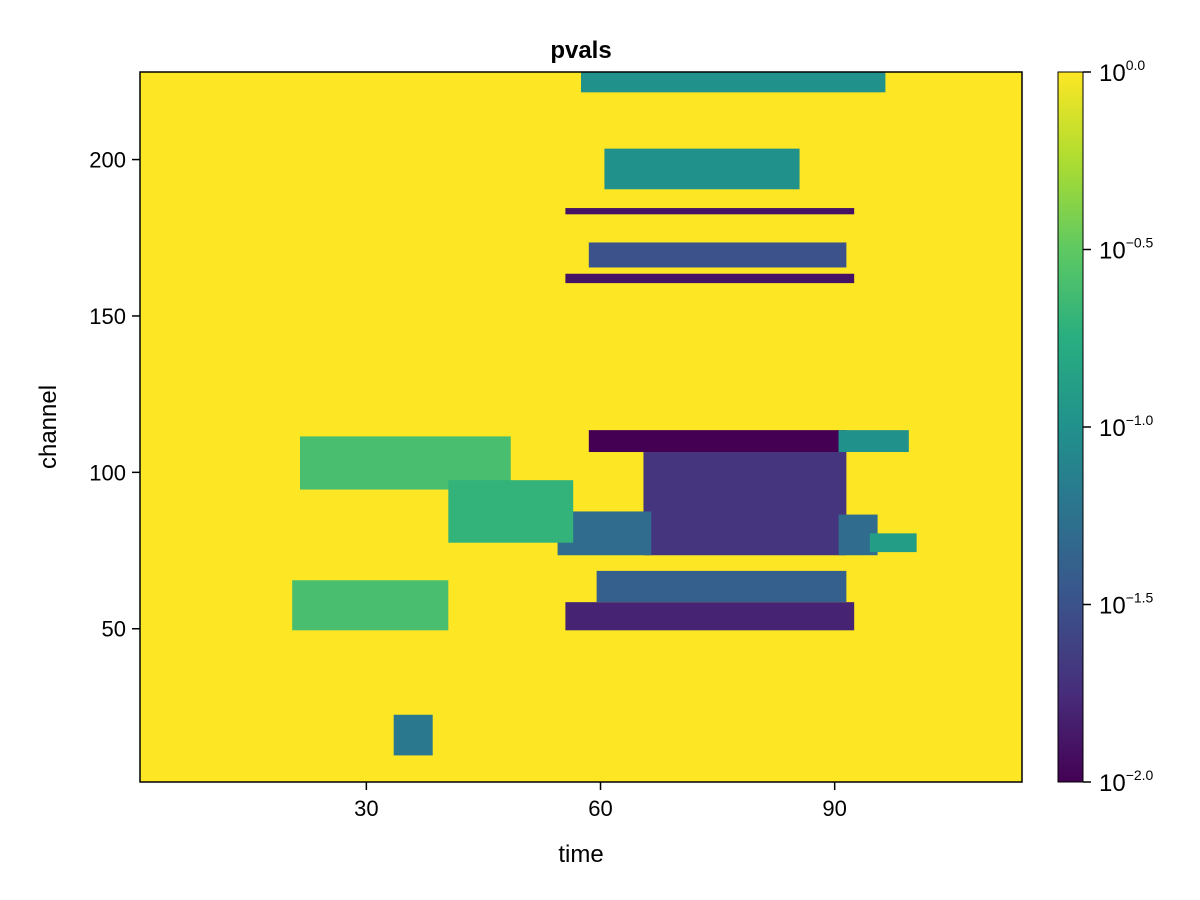  Describe the element at coordinates (1070, 427) in the screenshot. I see `colorbar-gradient` at that location.